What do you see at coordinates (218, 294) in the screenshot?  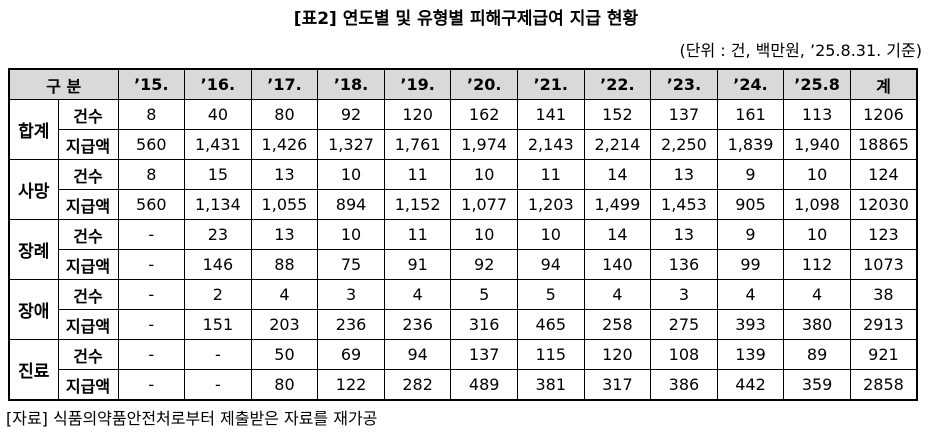 I see `data-cell: 2` at bounding box center [218, 294].